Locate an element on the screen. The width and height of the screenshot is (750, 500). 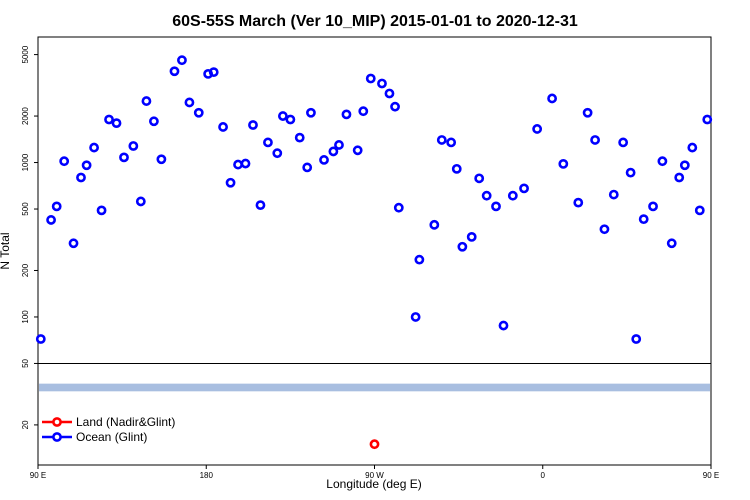
y-axis: 20 50 100 200 500 1000 2000 5000 is located at coordinates (29, 237).